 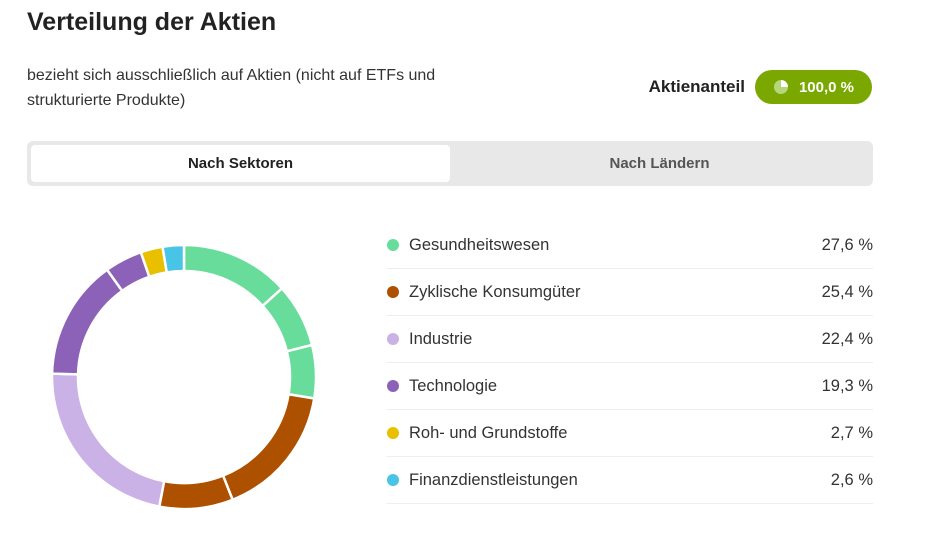 What do you see at coordinates (152, 22) in the screenshot?
I see `page-title: Verteilung der Aktien` at bounding box center [152, 22].